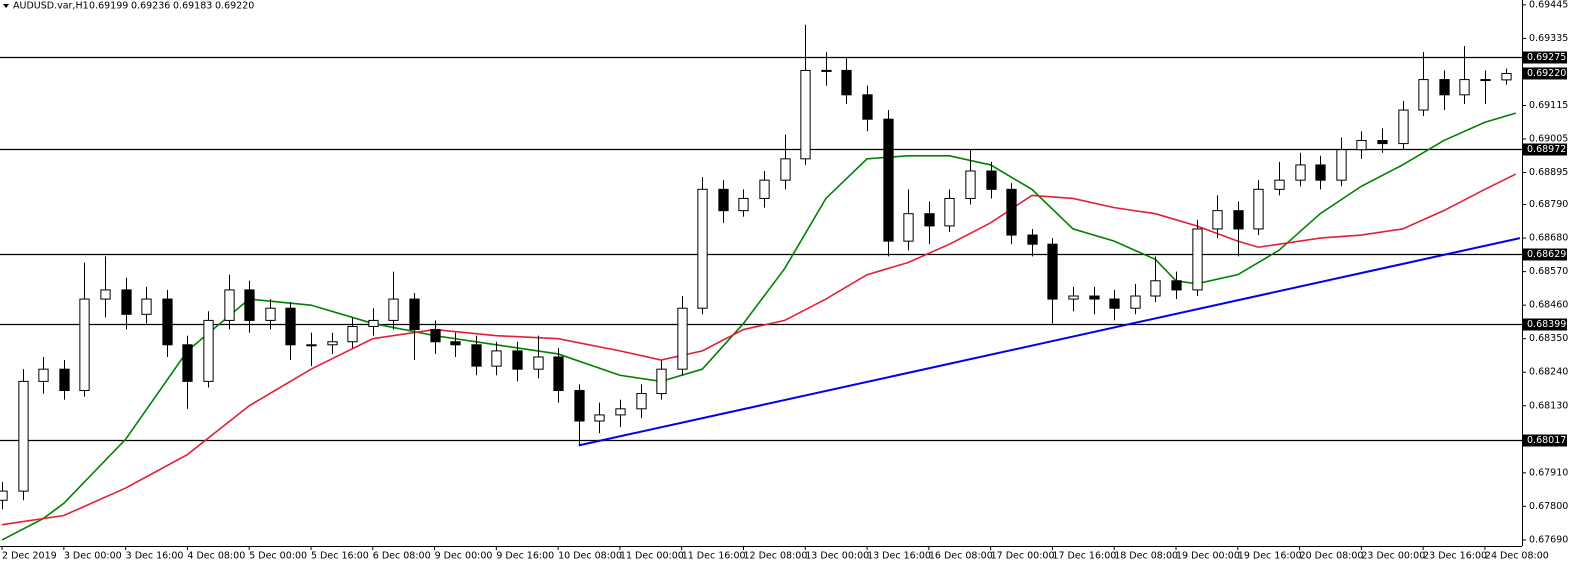 The height and width of the screenshot is (573, 1590). I want to click on x-tick-label: 19 Dec 16:00, so click(1270, 556).